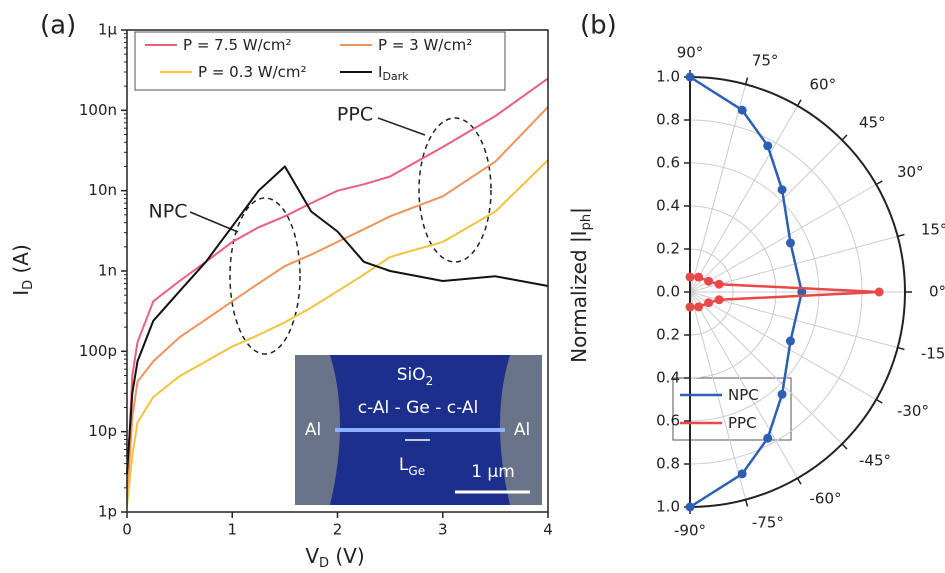 This screenshot has height=573, width=945. I want to click on theta-tick-label: -75°, so click(768, 522).